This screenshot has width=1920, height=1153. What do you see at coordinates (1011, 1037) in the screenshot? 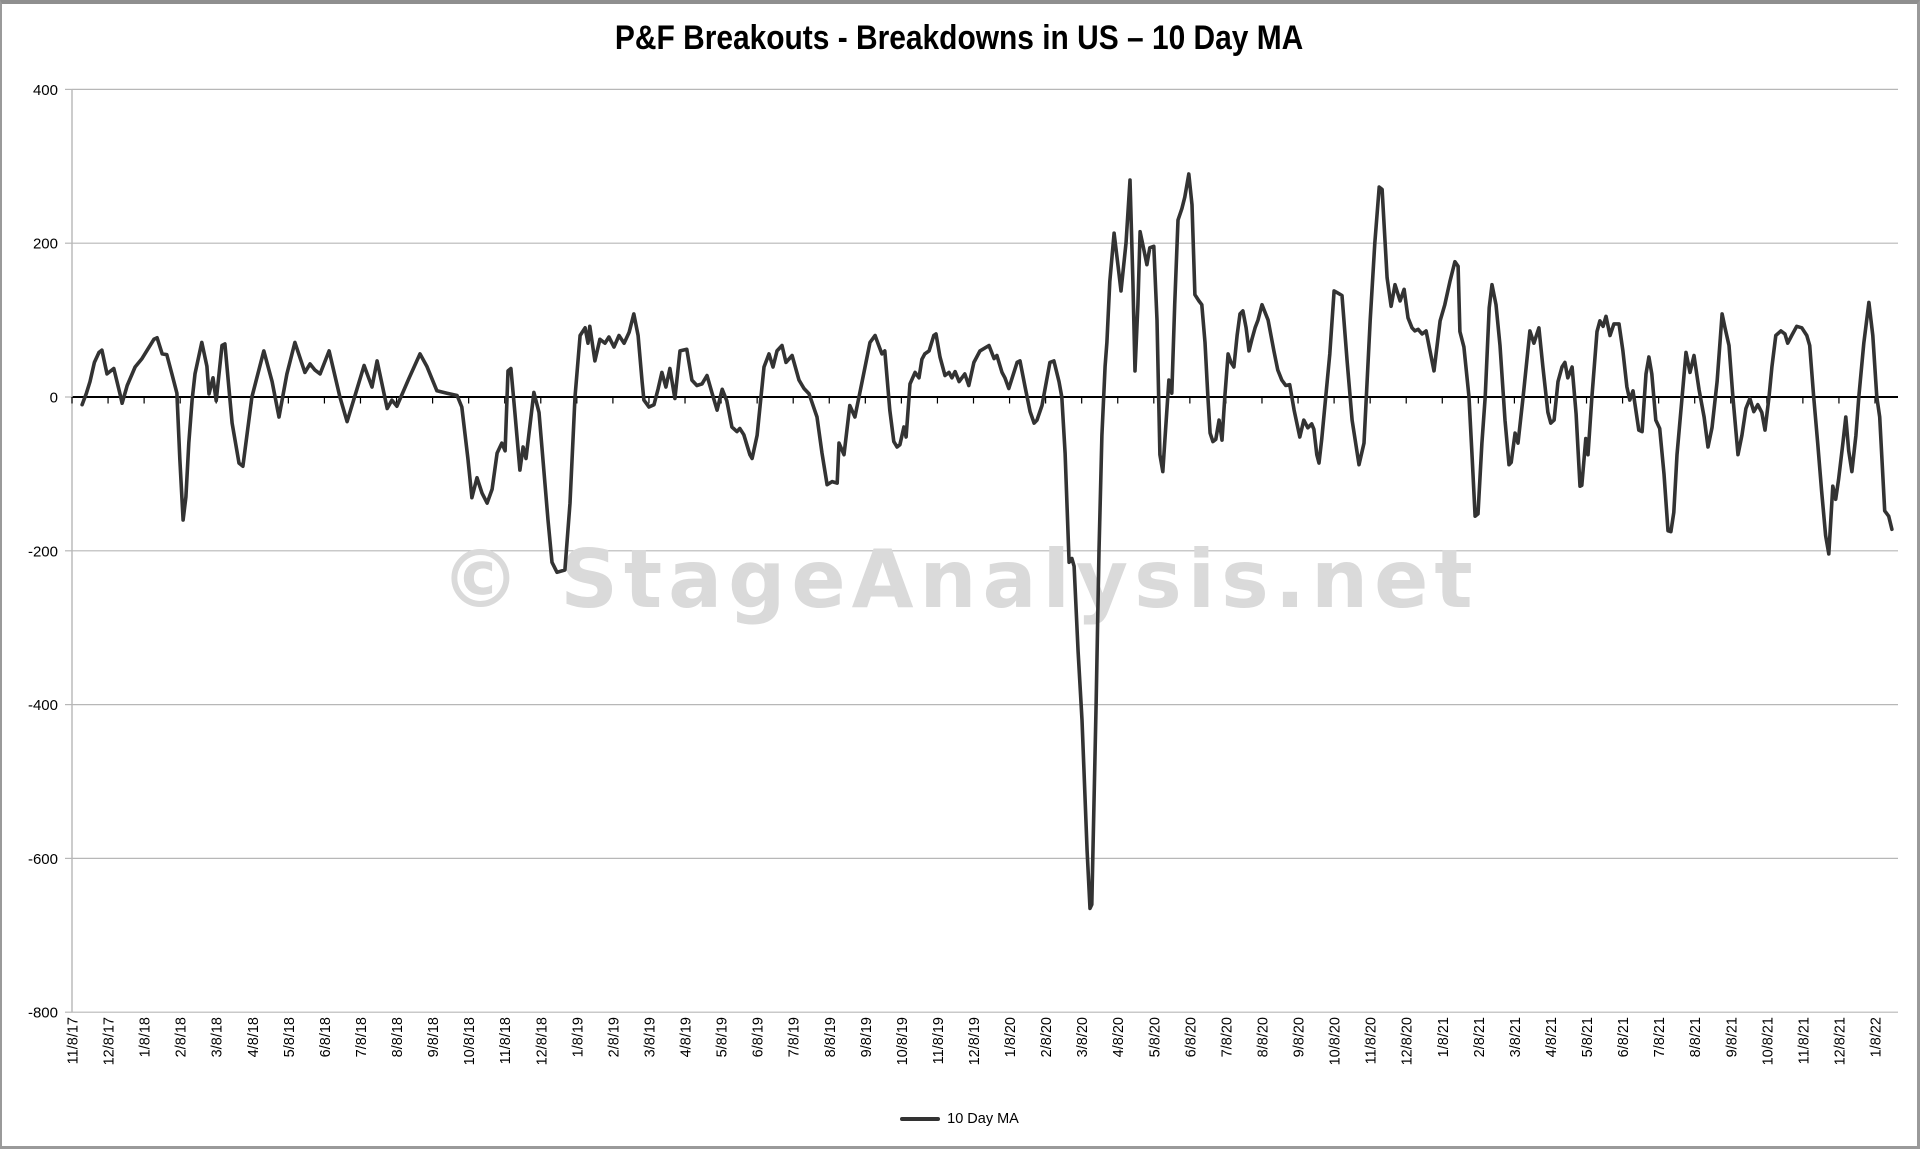
I see `svg-text: 1/8/20` at bounding box center [1011, 1037].